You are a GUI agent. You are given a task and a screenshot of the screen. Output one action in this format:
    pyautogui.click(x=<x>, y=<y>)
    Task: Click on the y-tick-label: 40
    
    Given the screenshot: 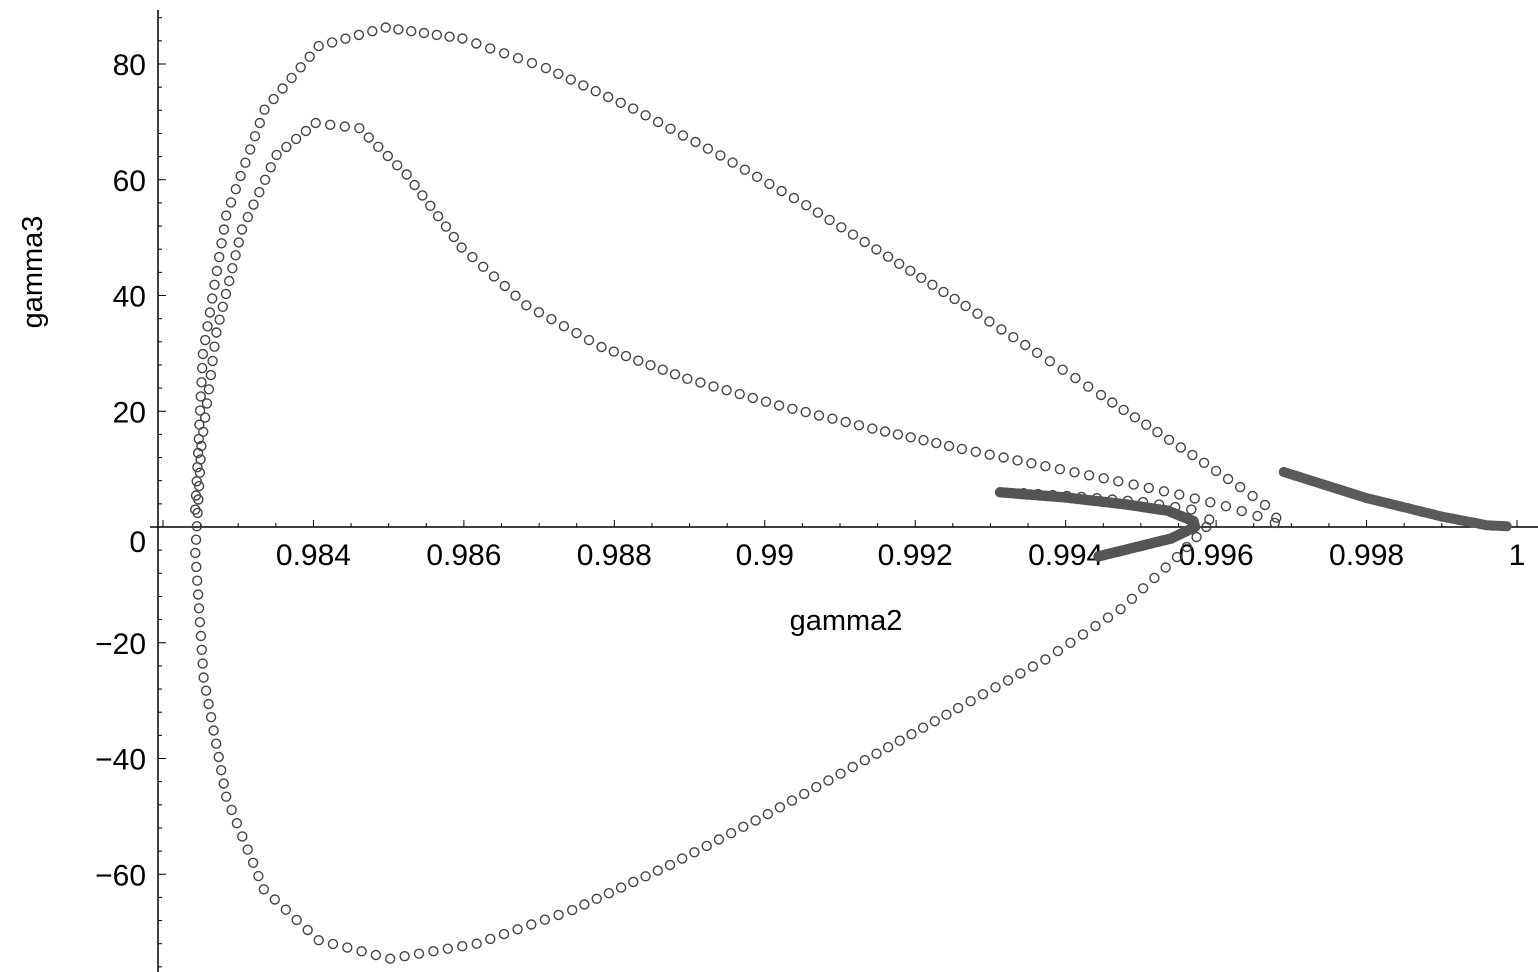 What is the action you would take?
    pyautogui.click(x=129, y=297)
    